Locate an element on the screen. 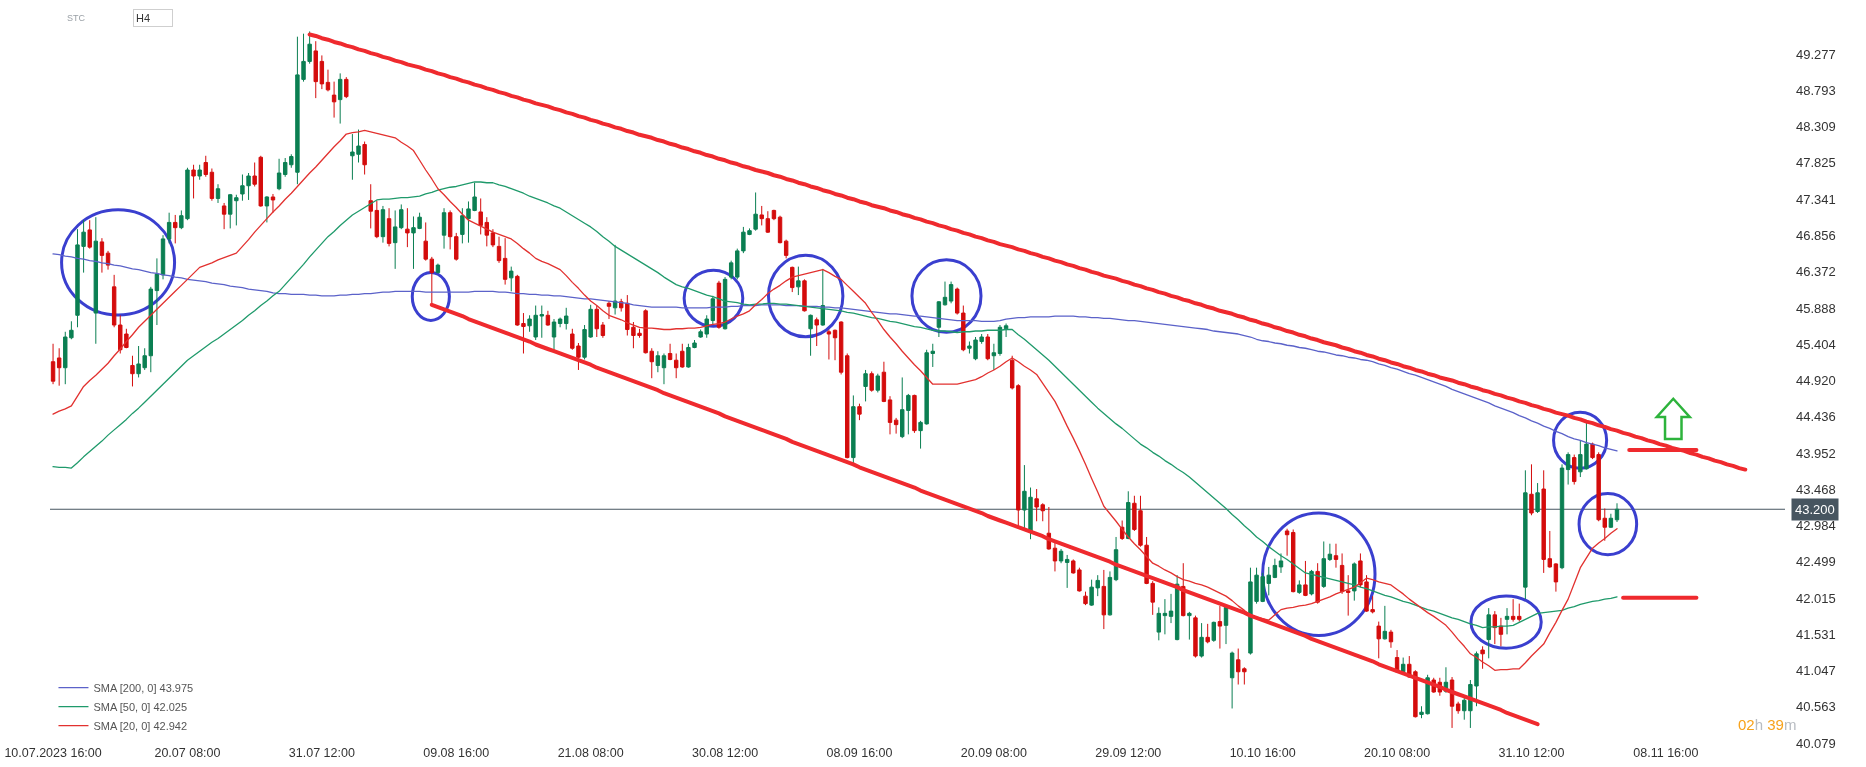 This screenshot has height=767, width=1866. x-tick-label: 29.09 12:00 is located at coordinates (1128, 752).